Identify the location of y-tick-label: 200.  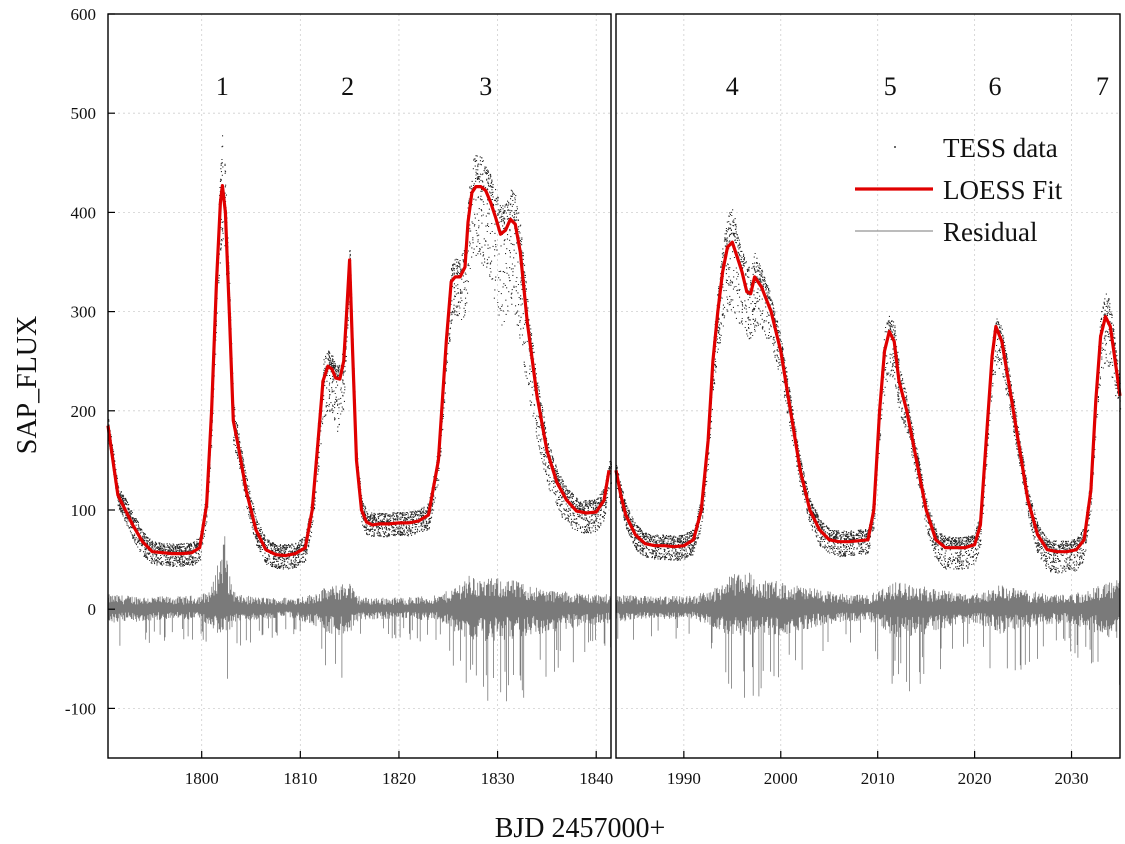
(84, 411).